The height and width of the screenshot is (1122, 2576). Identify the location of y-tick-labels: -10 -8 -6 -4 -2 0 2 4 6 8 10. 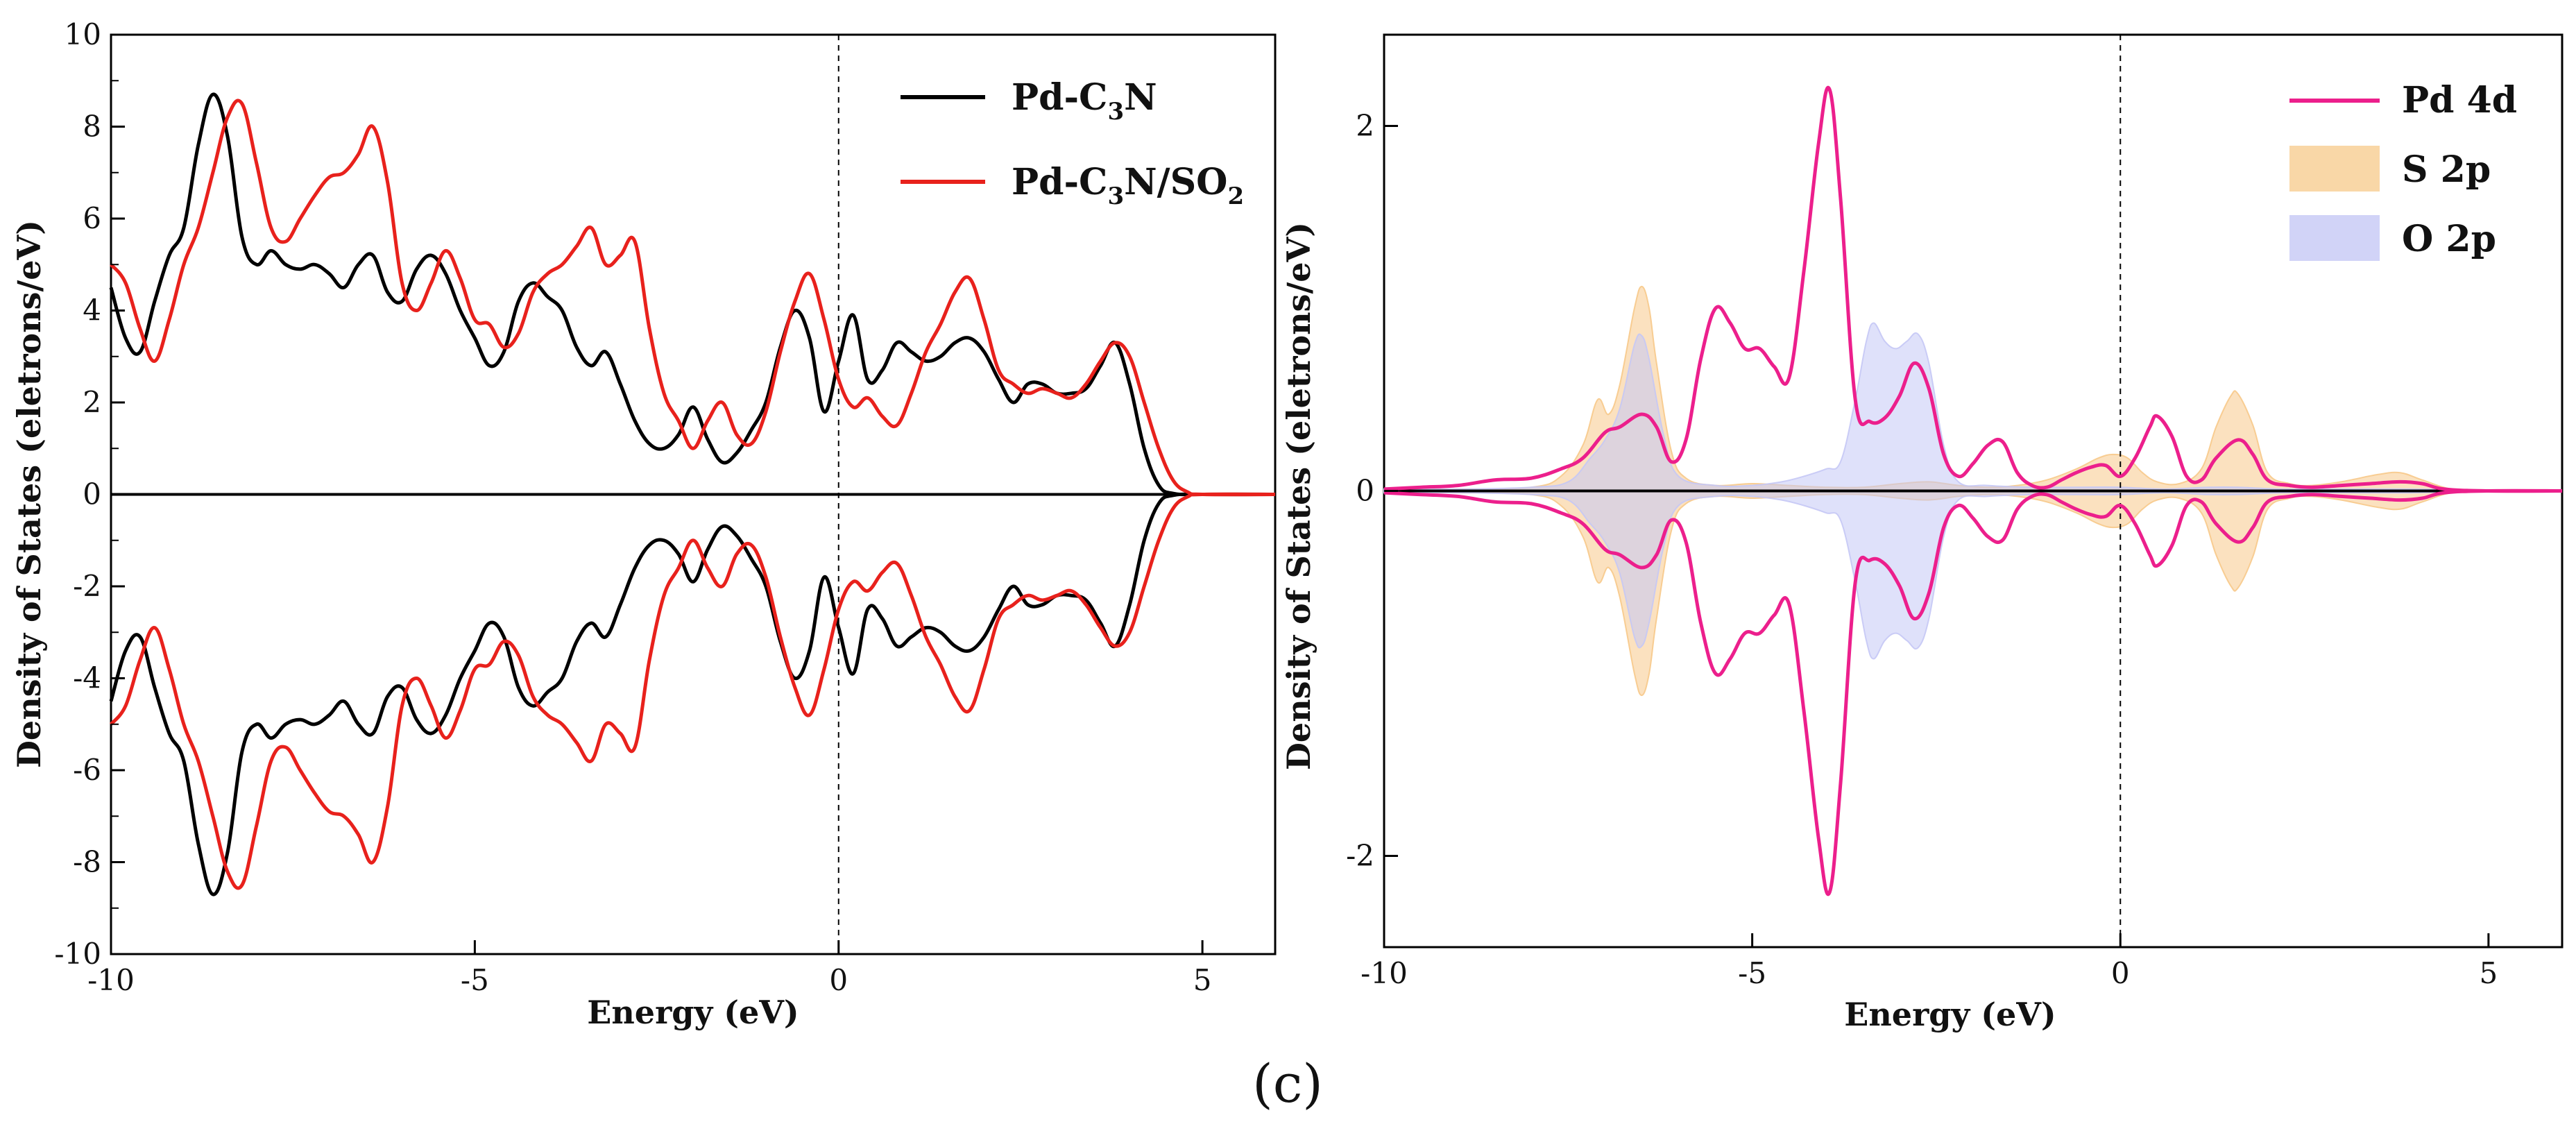
(89, 494).